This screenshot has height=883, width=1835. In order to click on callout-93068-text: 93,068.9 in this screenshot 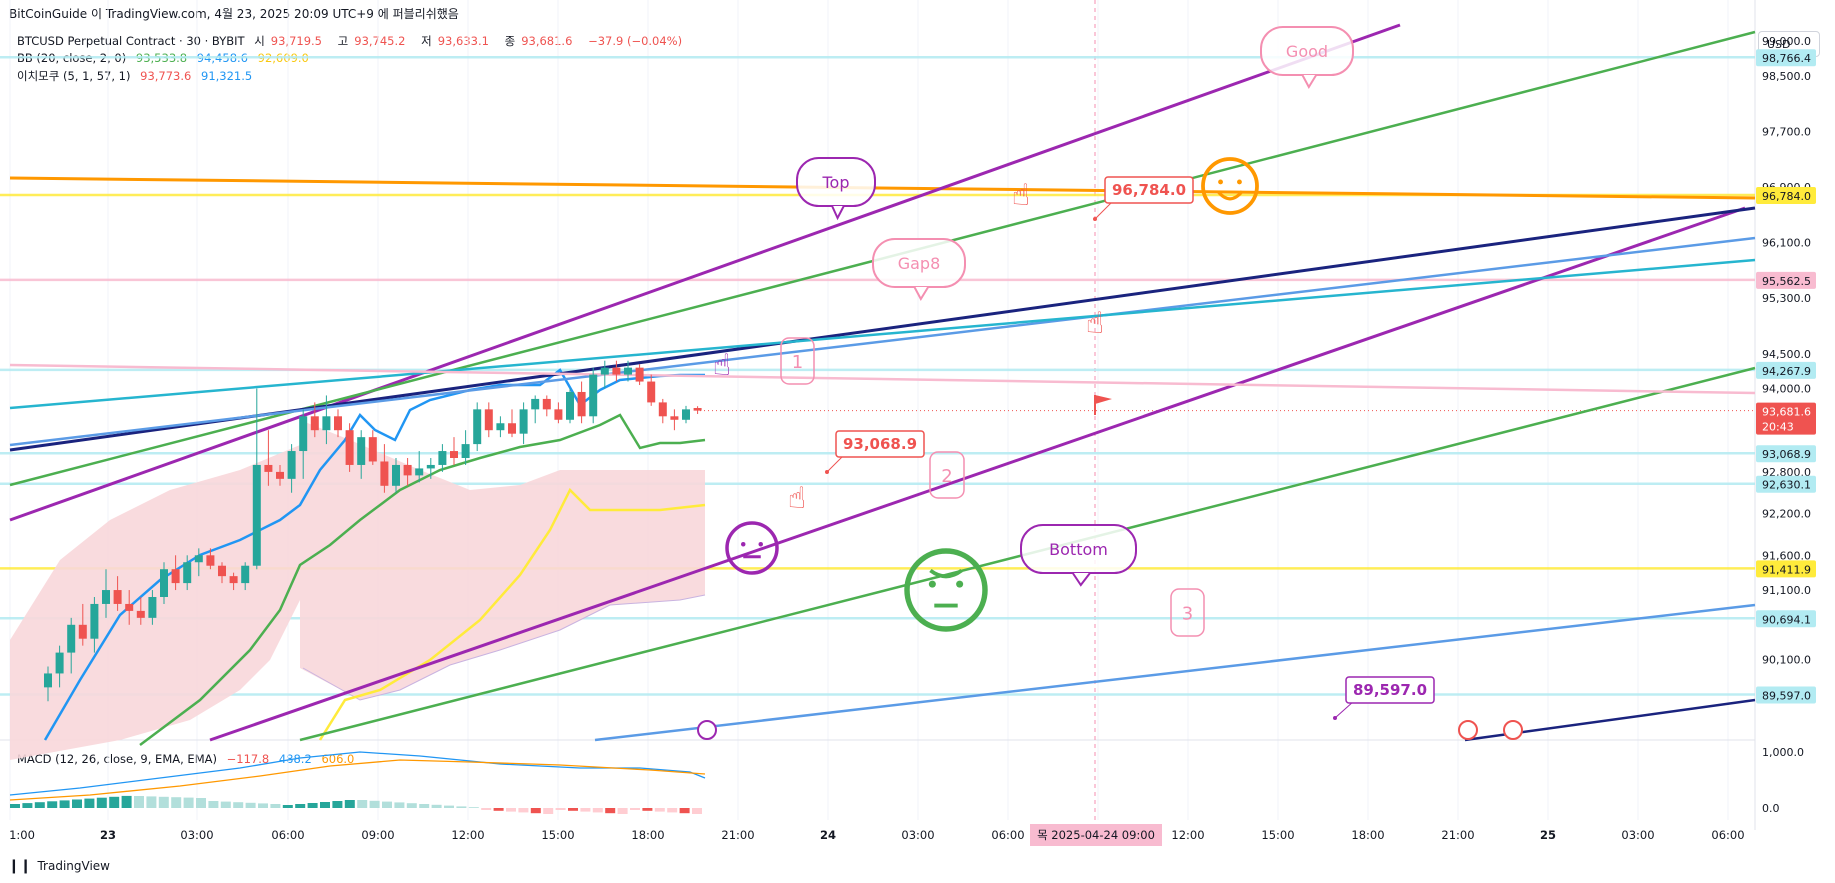, I will do `click(880, 444)`.